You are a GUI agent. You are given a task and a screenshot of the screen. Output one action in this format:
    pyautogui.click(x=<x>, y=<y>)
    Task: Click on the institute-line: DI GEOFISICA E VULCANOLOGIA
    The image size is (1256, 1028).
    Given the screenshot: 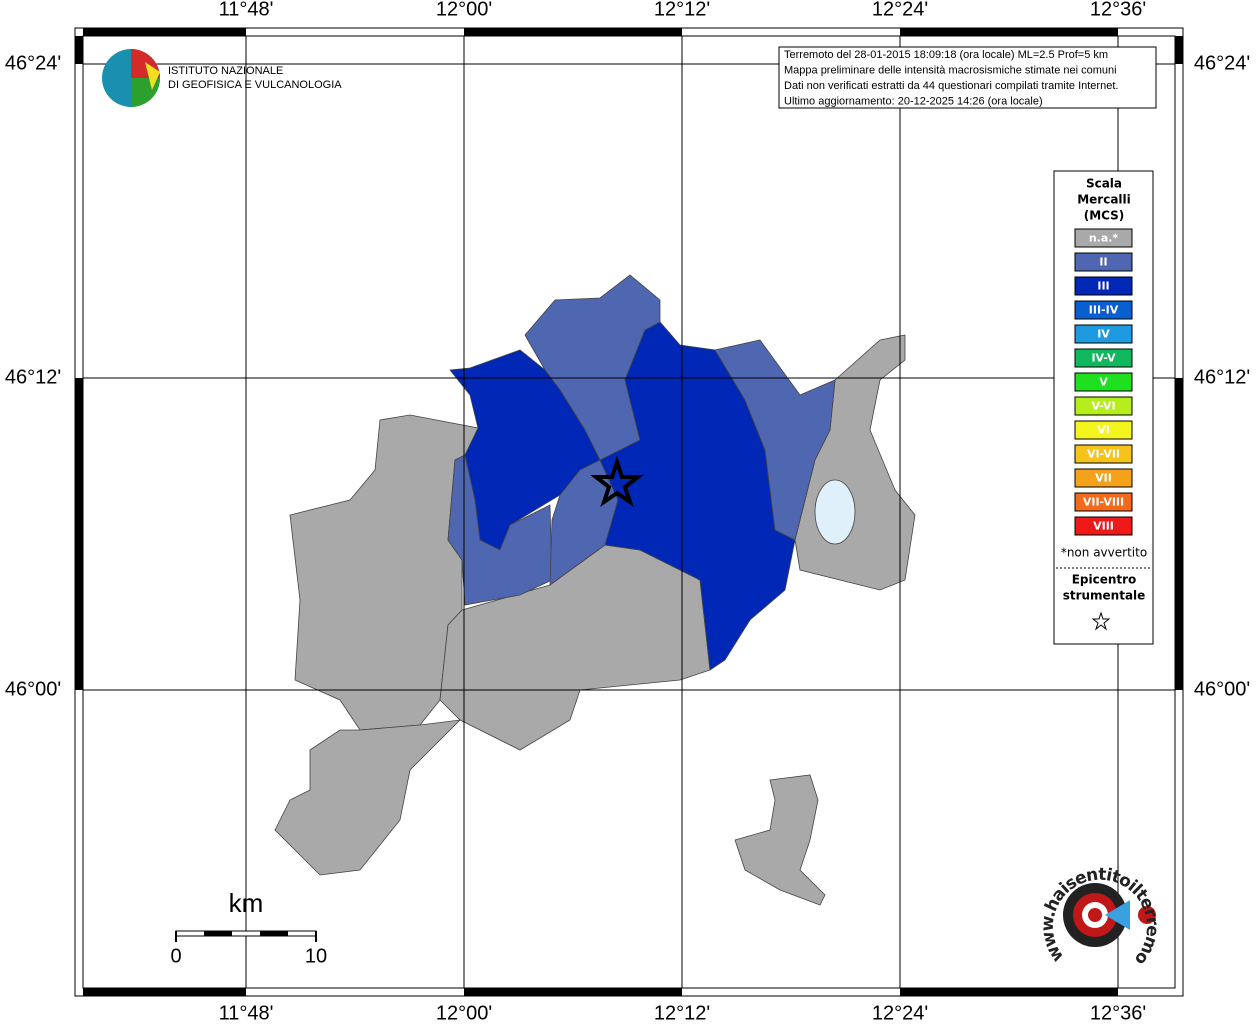 What is the action you would take?
    pyautogui.click(x=255, y=85)
    